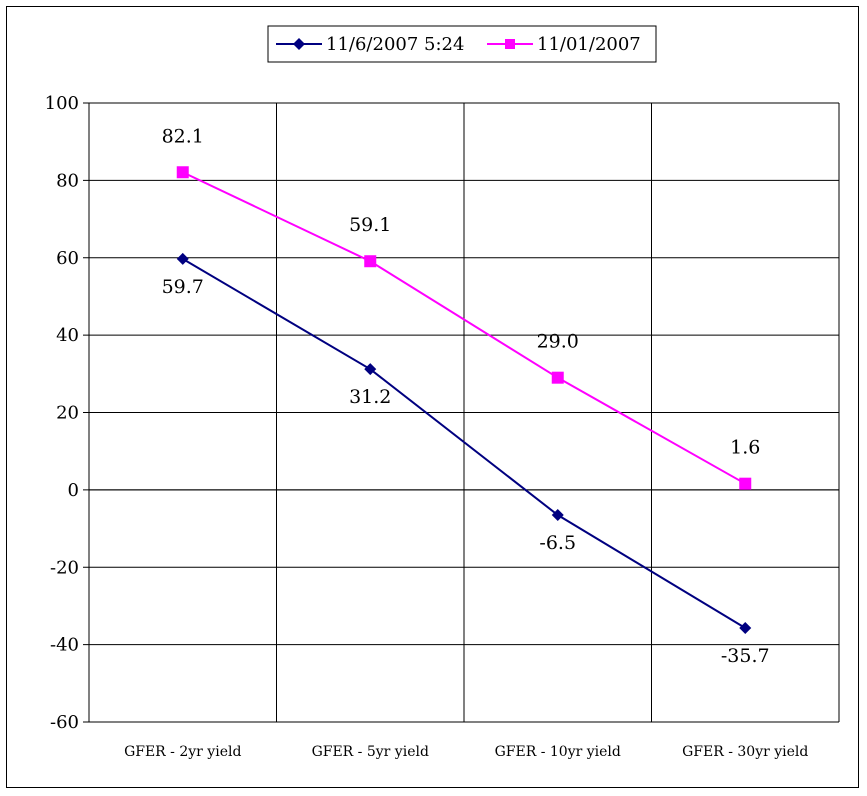  I want to click on y-tick-label: 20, so click(67, 413).